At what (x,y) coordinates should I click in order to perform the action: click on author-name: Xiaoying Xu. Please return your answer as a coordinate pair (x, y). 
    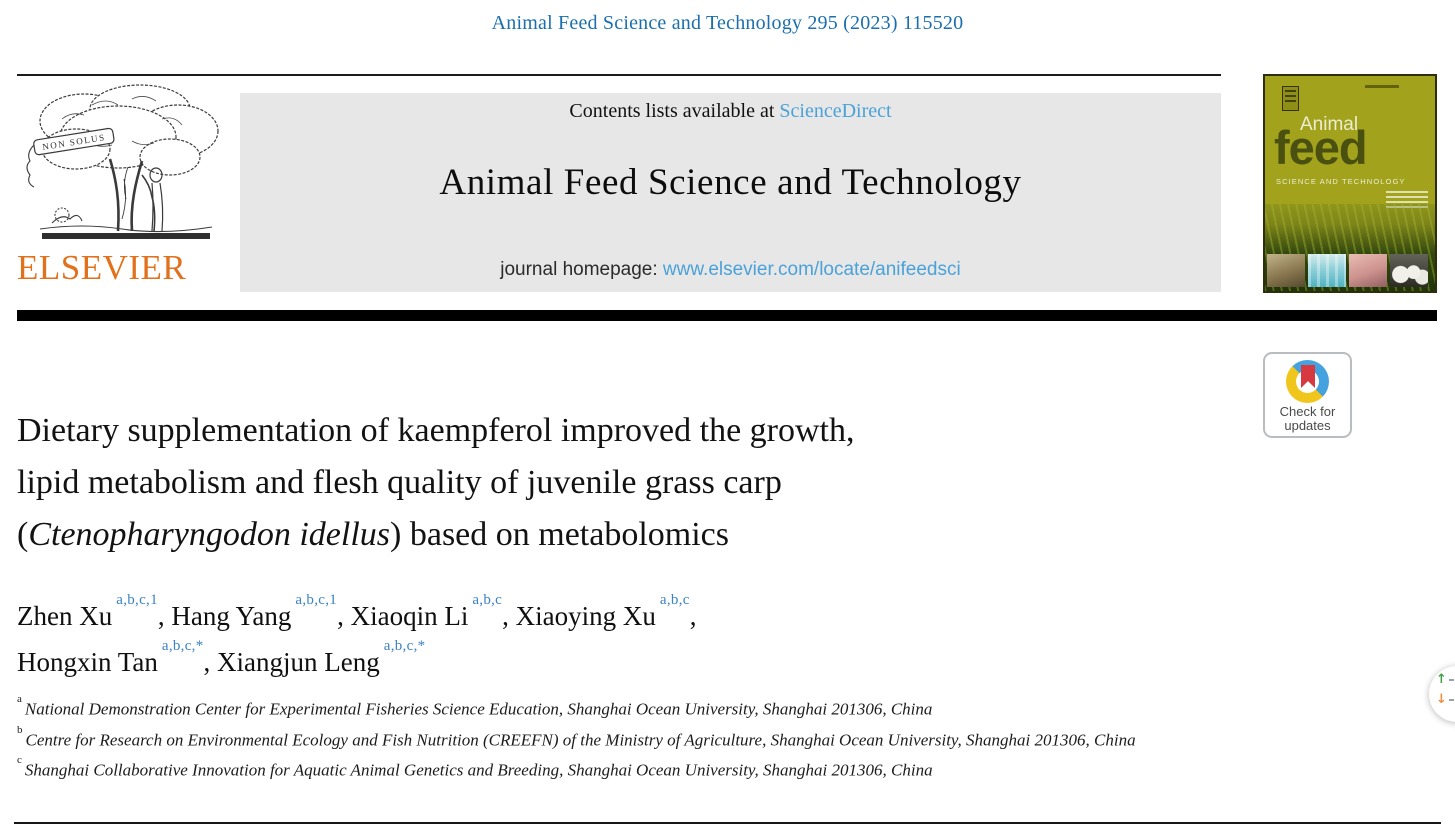
    Looking at the image, I should click on (585, 616).